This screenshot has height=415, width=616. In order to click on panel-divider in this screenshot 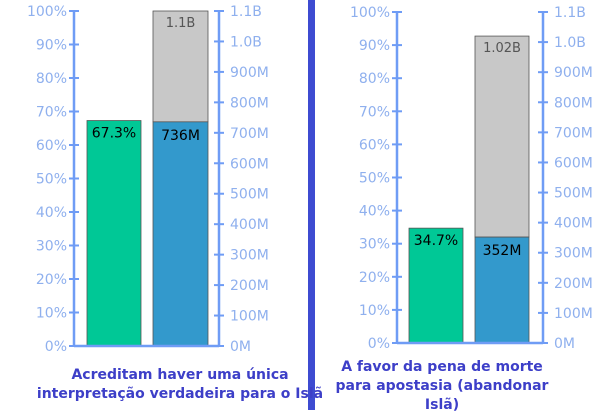, I will do `click(311, 205)`.